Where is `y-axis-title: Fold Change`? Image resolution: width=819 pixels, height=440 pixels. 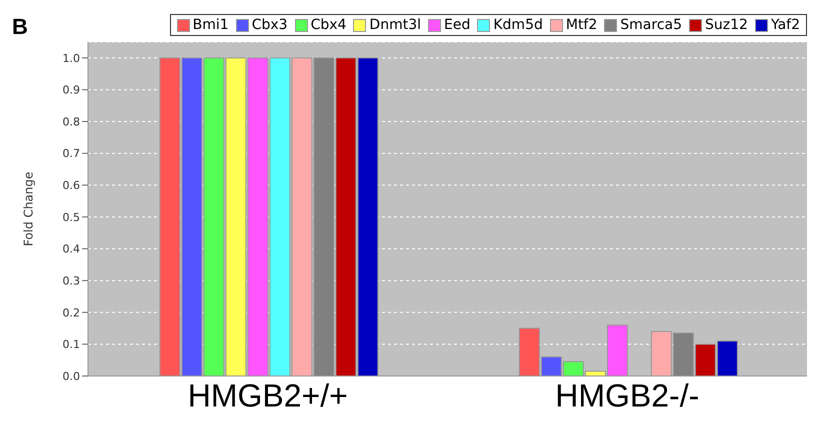
y-axis-title: Fold Change is located at coordinates (28, 209).